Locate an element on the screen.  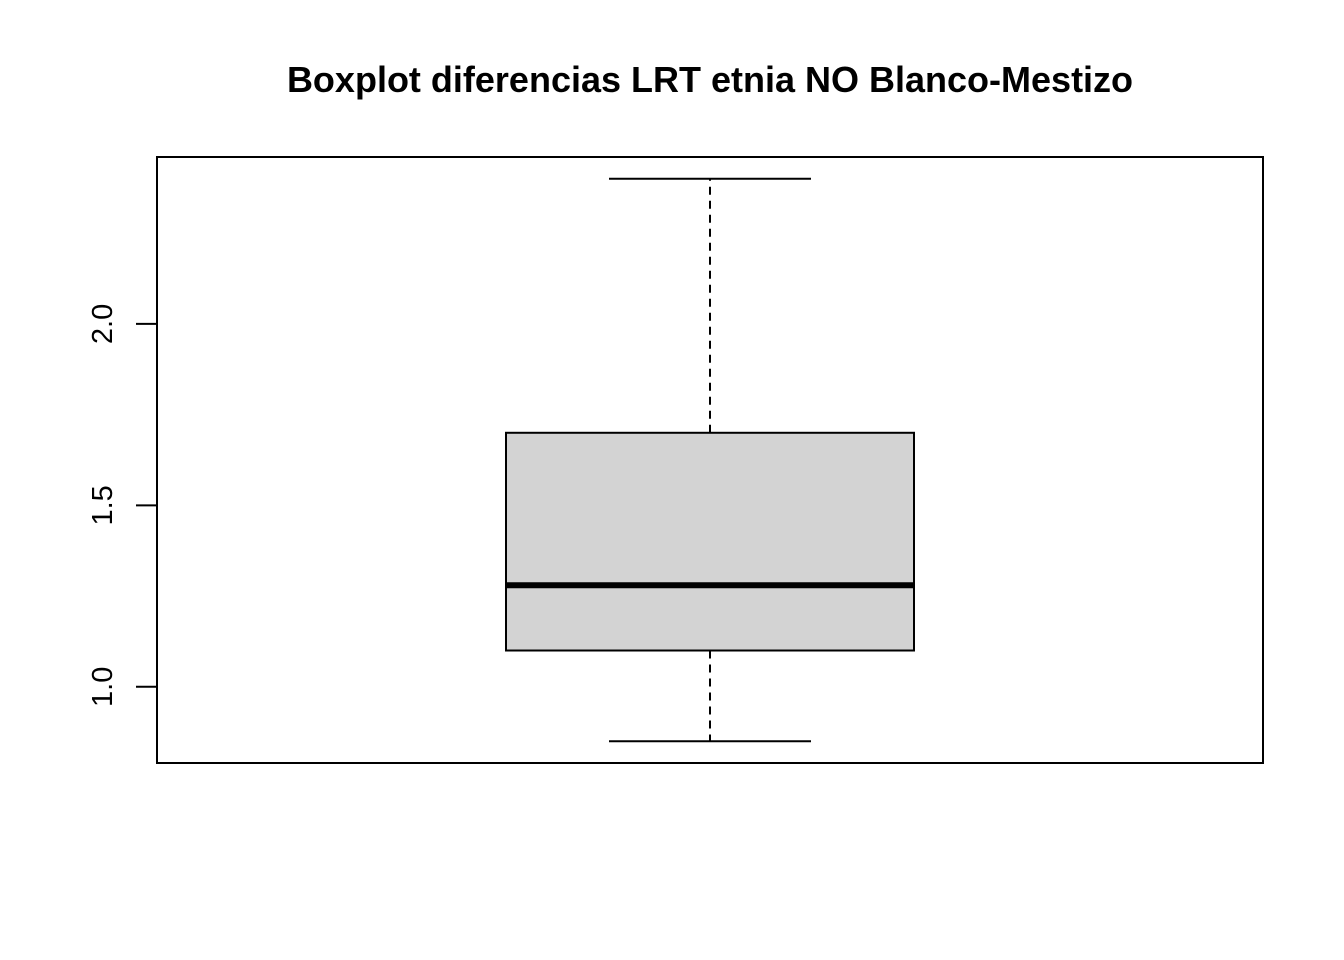
y-tick-label: 1.5 is located at coordinates (103, 505).